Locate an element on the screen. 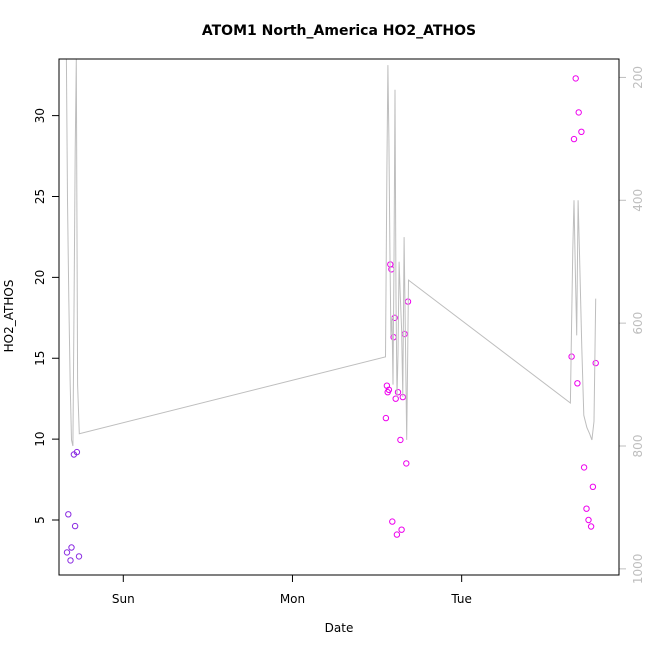  x-tick-label: Mon is located at coordinates (292, 599).